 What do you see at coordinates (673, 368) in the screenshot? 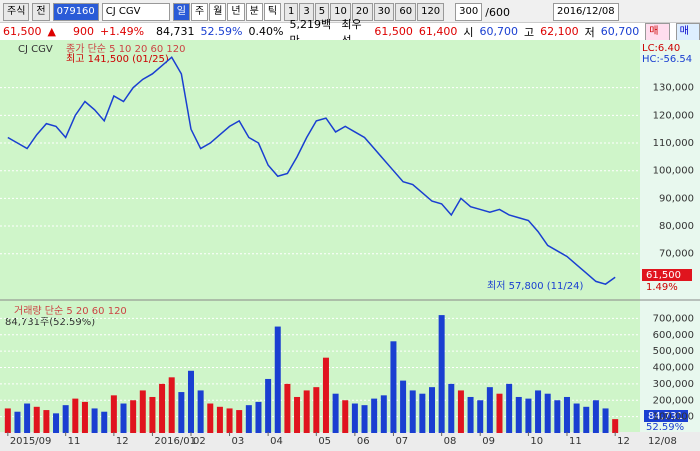
I see `y-tick-label: 400,000` at bounding box center [673, 368].